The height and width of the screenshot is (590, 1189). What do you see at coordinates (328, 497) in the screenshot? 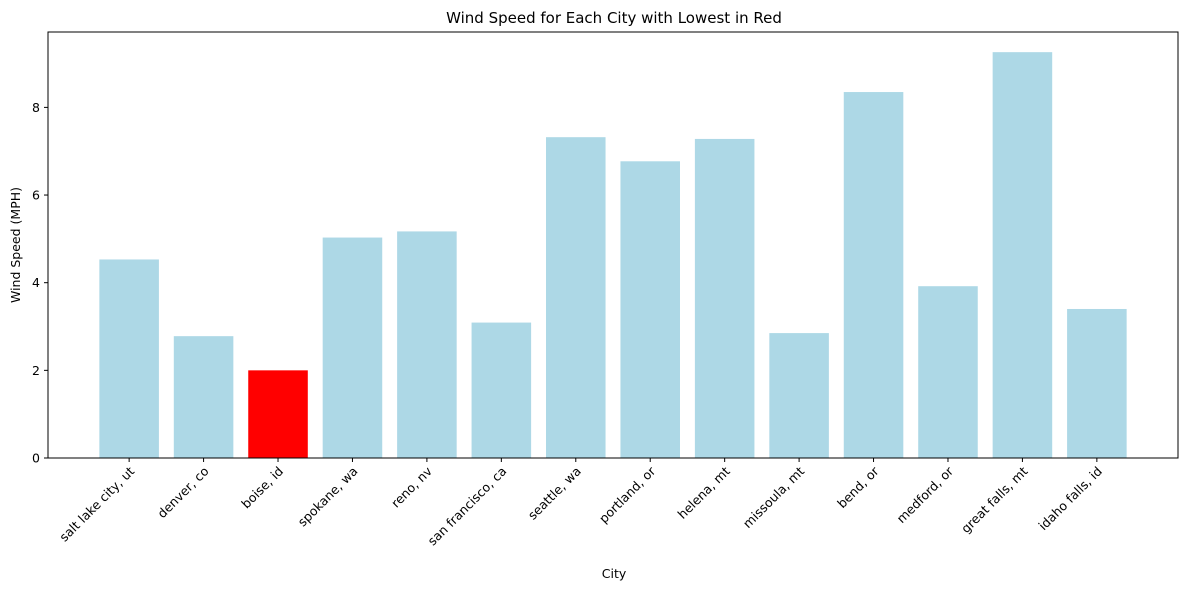
I see `x-tick-label-3: spokane, wa` at bounding box center [328, 497].